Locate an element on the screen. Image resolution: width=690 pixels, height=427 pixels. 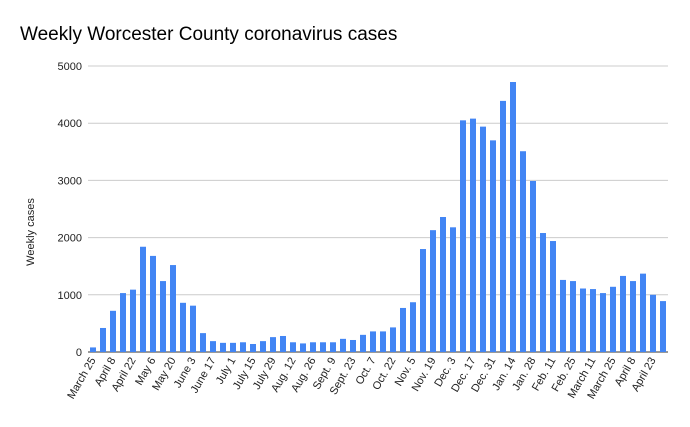
y-tick-label: 5000 is located at coordinates (70, 67).